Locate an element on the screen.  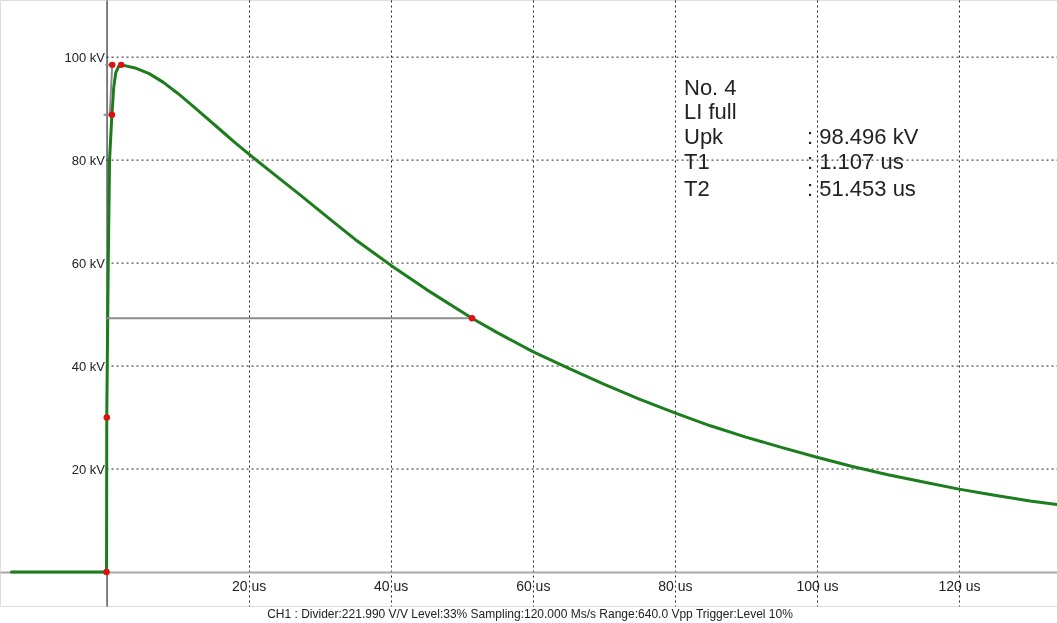
x-tick-label: 60 us is located at coordinates (533, 585).